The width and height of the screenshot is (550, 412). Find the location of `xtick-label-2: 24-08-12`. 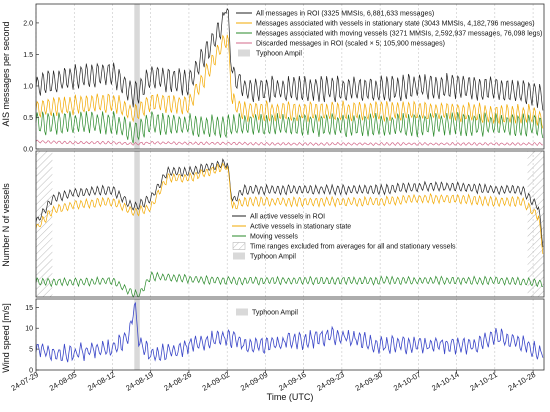

xtick-label-2: 24-08-12 is located at coordinates (101, 381).